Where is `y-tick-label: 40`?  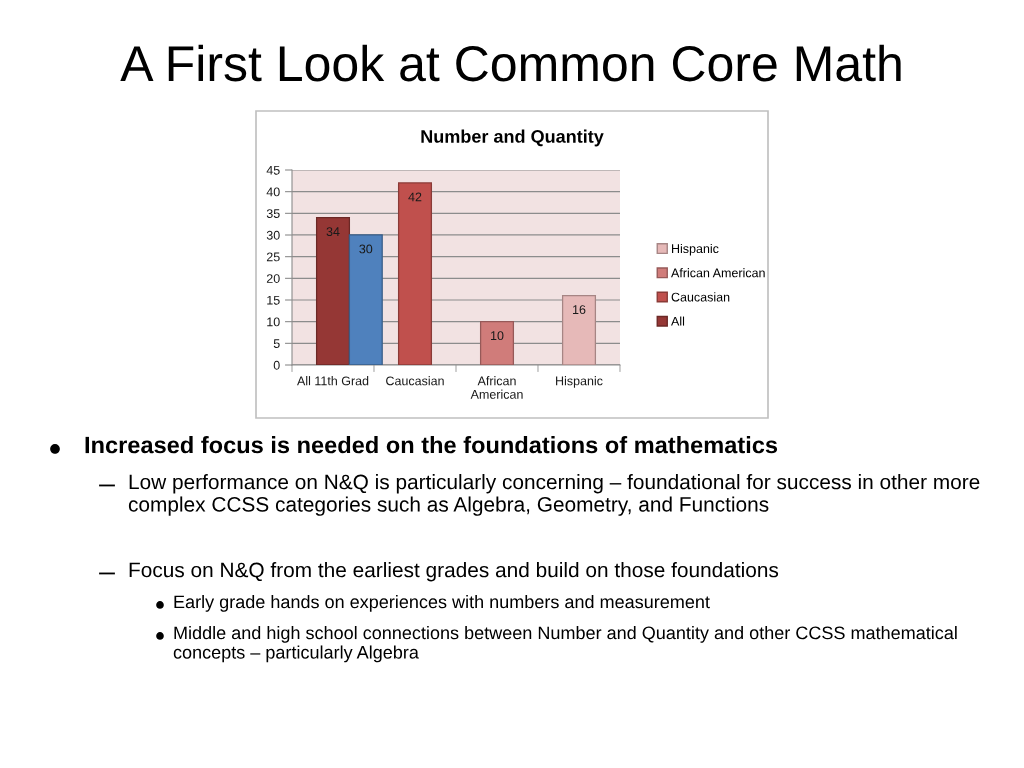
y-tick-label: 40 is located at coordinates (273, 192).